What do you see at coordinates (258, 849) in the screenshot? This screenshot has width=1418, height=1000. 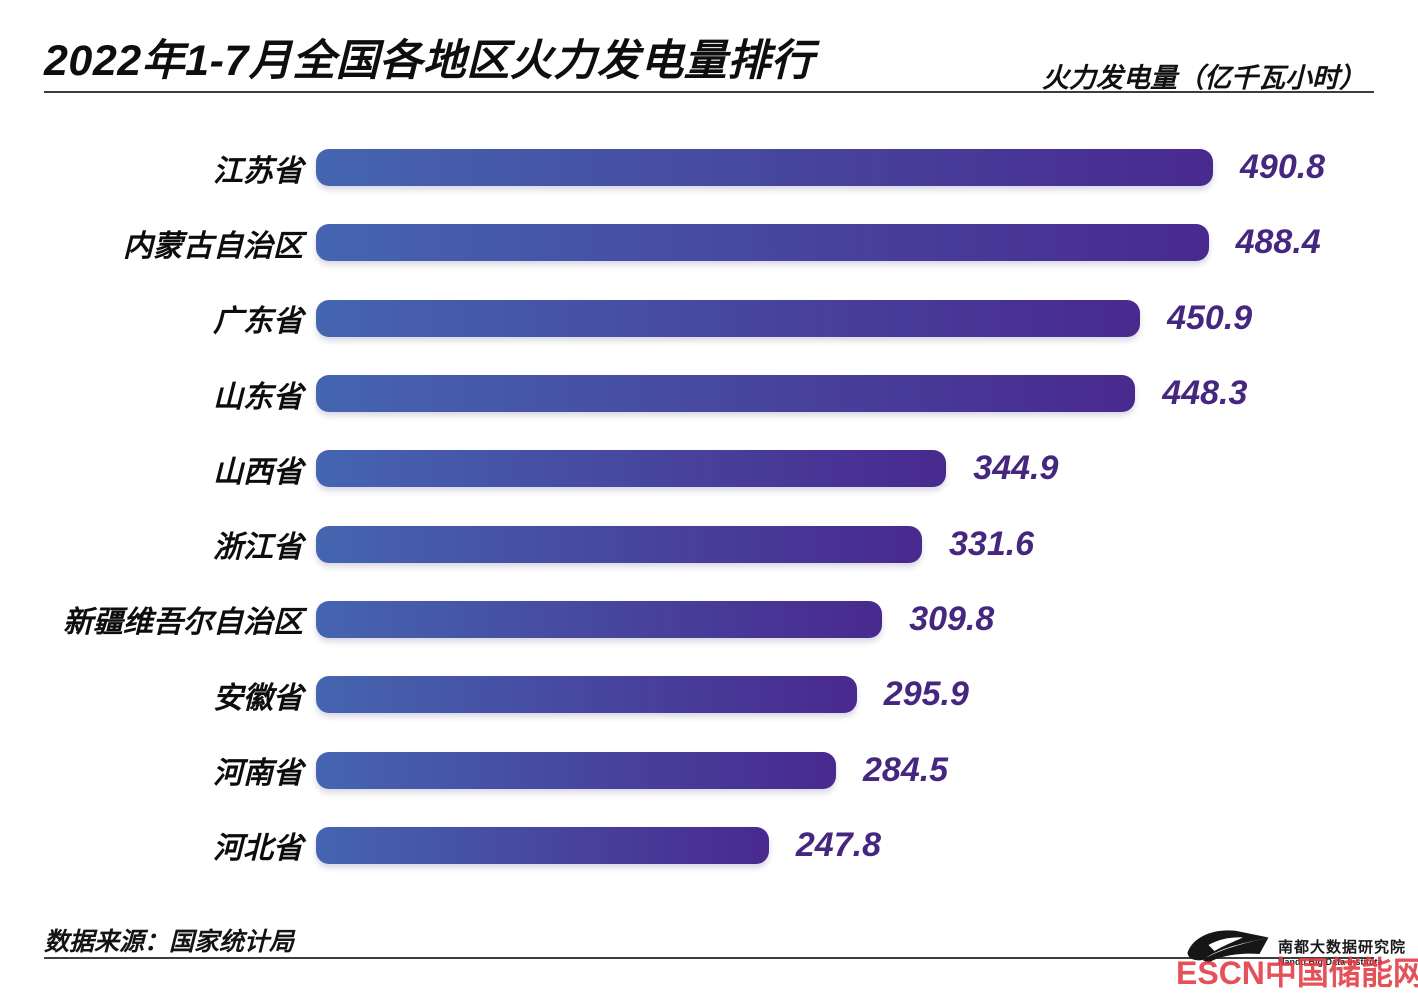 I see `bar-label: 河北省` at bounding box center [258, 849].